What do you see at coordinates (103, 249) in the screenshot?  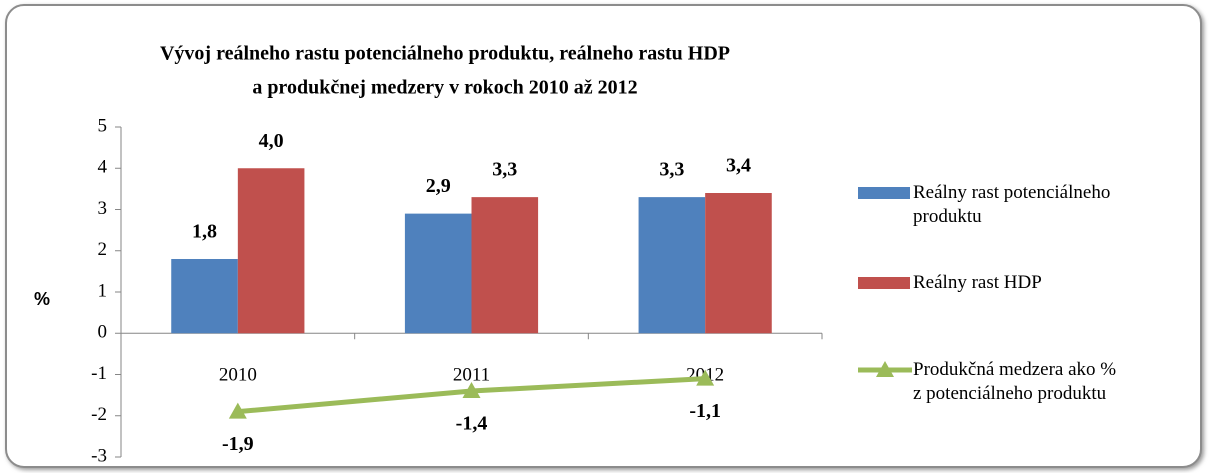 I see `y-tick-label: 2` at bounding box center [103, 249].